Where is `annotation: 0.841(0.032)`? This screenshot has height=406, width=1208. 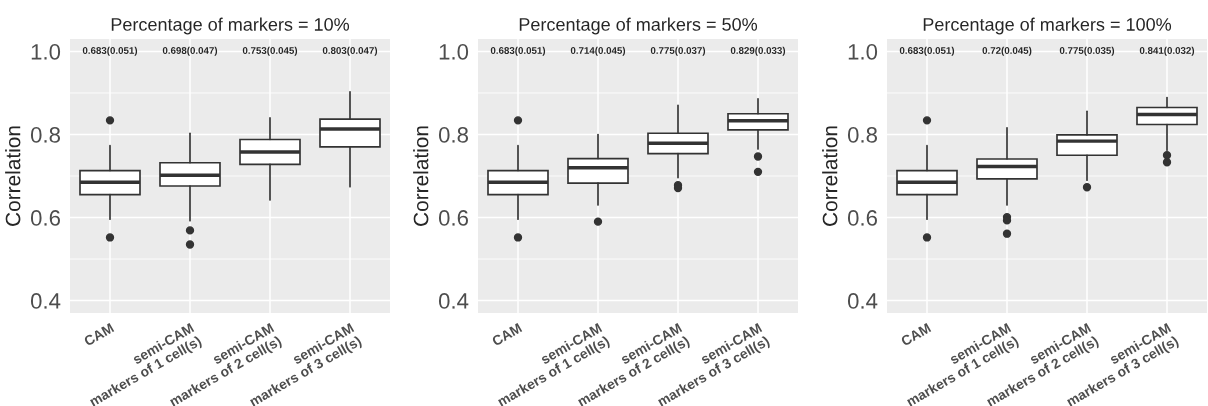
annotation: 0.841(0.032) is located at coordinates (1167, 51).